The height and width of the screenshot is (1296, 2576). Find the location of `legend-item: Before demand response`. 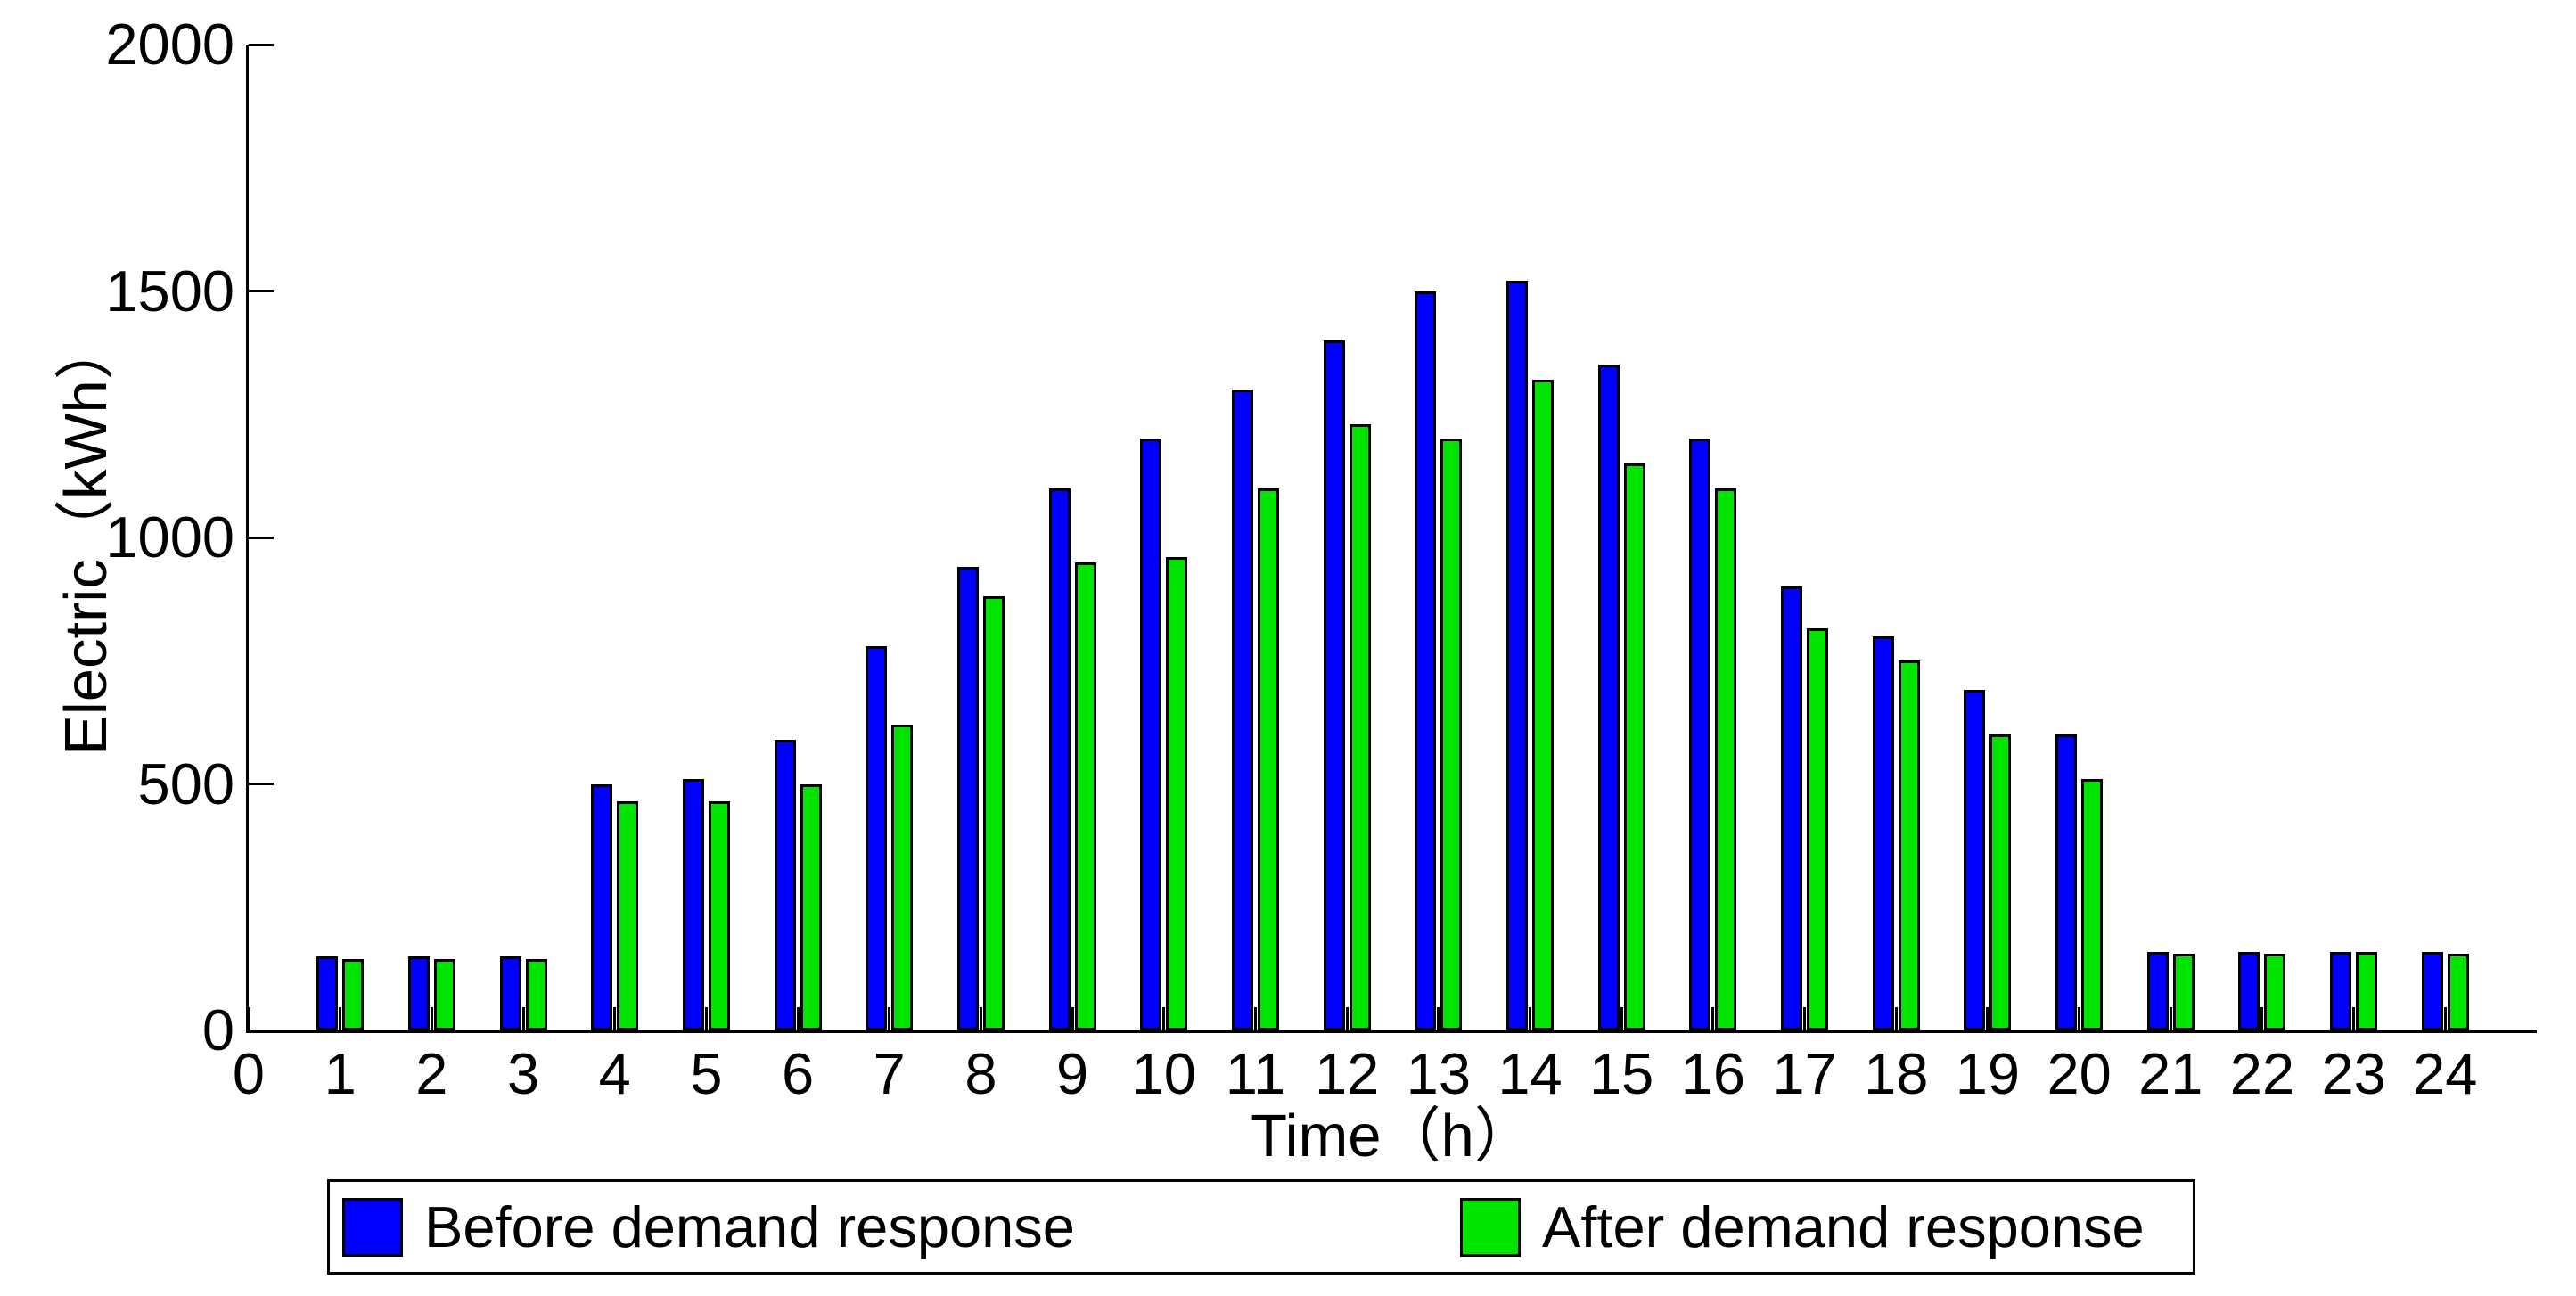

legend-item: Before demand response is located at coordinates (708, 1226).